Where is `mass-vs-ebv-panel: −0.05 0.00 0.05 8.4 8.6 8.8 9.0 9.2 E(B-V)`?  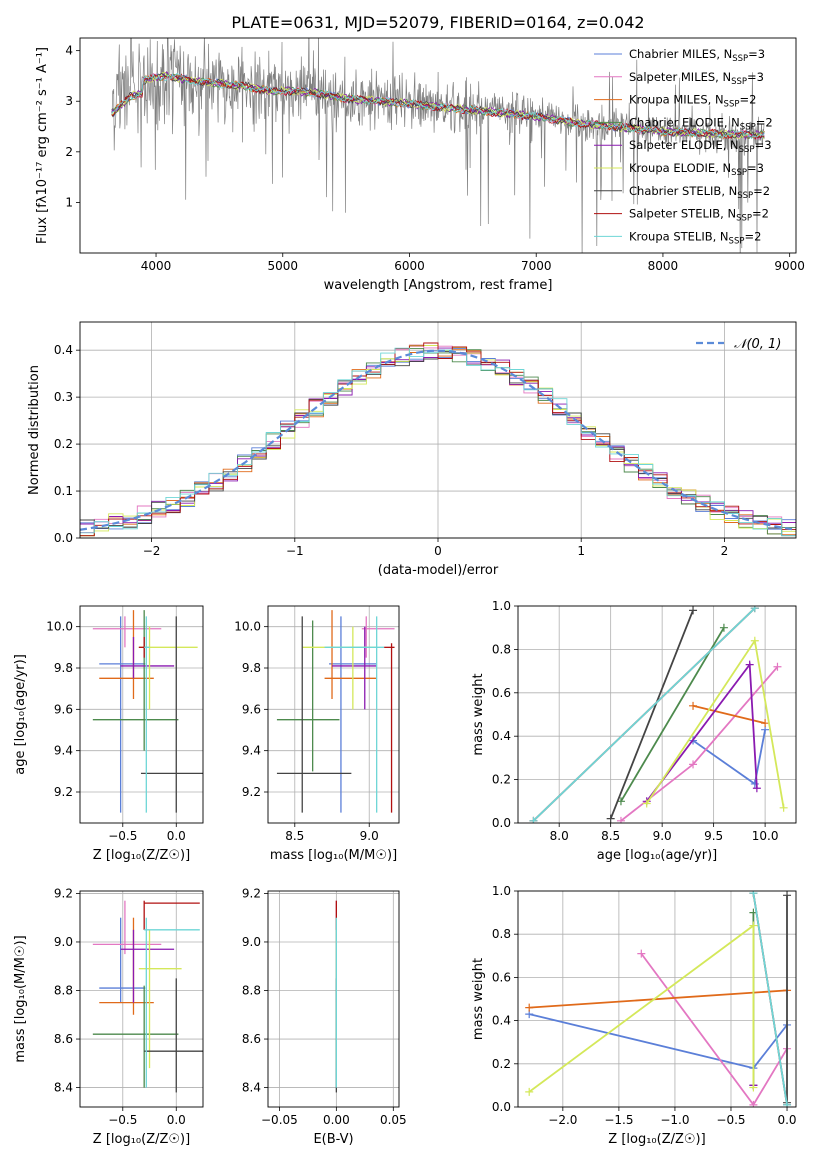
mass-vs-ebv-panel: −0.05 0.00 0.05 8.4 8.6 8.8 9.0 9.2 E(B-V) is located at coordinates (324, 1016).